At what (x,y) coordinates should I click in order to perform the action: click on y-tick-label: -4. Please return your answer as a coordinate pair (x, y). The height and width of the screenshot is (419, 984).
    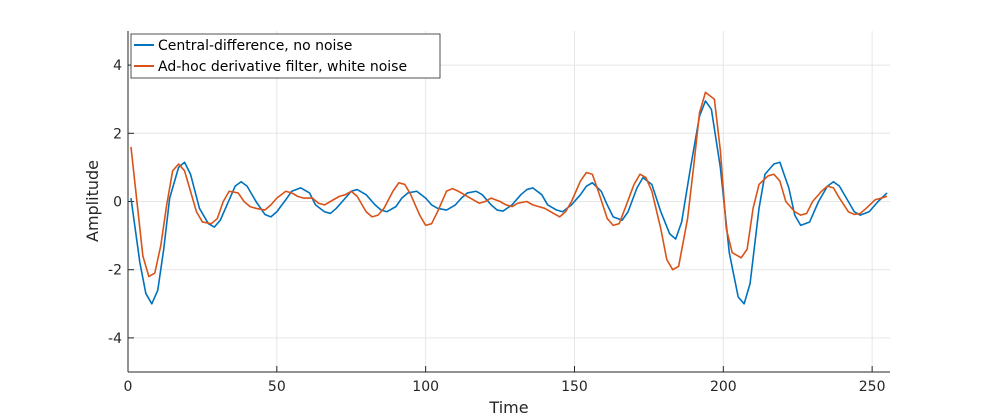
    Looking at the image, I should click on (115, 339).